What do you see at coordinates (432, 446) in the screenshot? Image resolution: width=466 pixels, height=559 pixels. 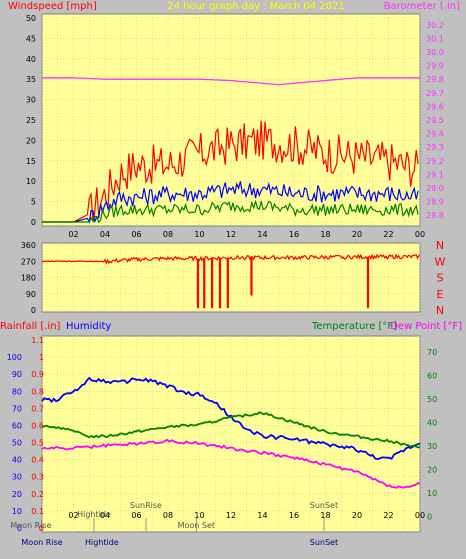 I see `temperature-y-tick: 30` at bounding box center [432, 446].